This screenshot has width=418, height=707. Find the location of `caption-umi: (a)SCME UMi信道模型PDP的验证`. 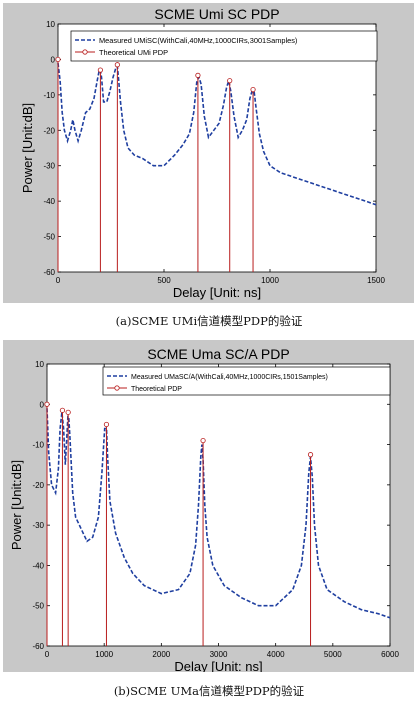

caption-umi: (a)SCME UMi信道模型PDP的验证 is located at coordinates (209, 321).